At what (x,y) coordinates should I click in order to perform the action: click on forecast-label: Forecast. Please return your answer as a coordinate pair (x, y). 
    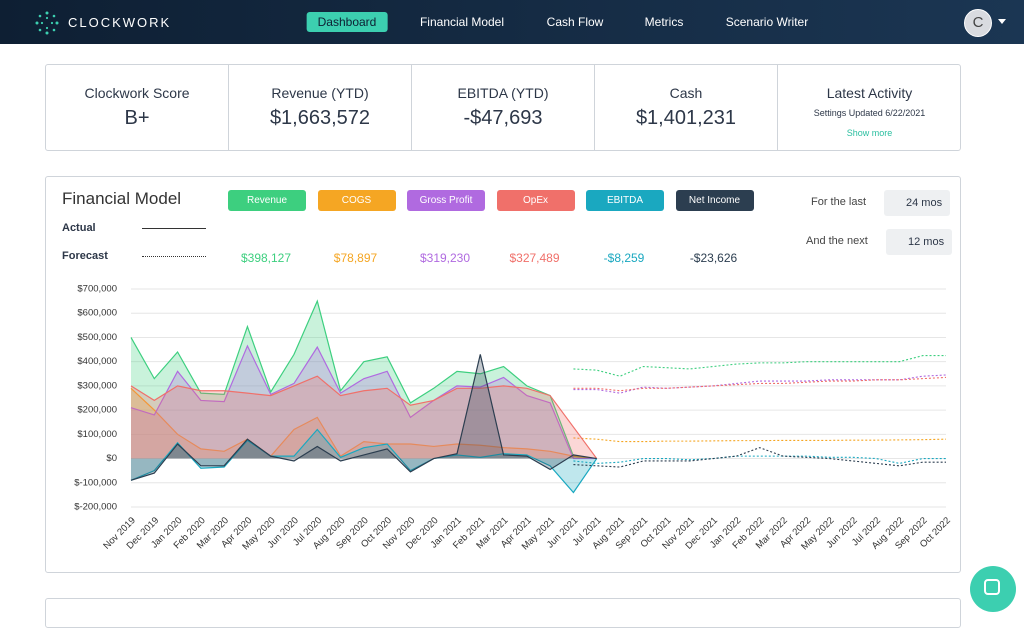
    Looking at the image, I should click on (85, 256).